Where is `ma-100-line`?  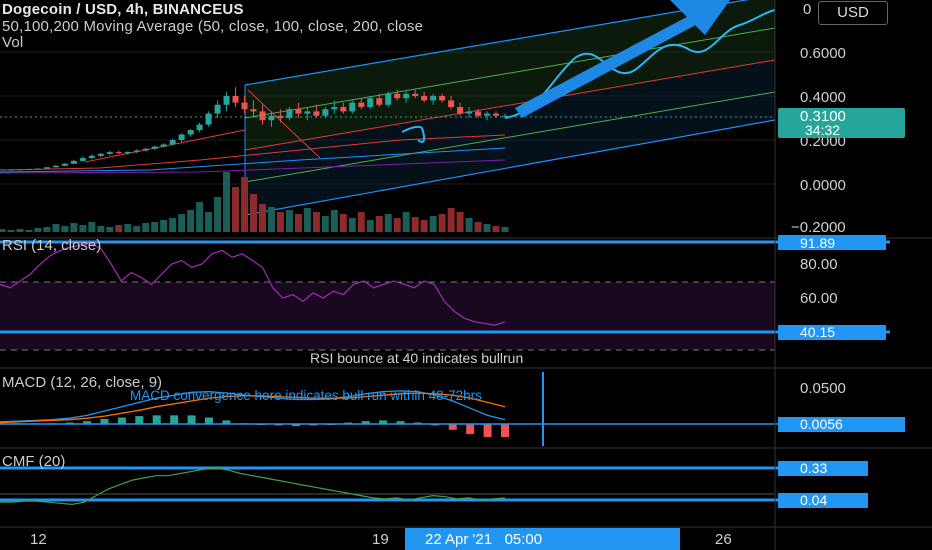 ma-100-line is located at coordinates (253, 160).